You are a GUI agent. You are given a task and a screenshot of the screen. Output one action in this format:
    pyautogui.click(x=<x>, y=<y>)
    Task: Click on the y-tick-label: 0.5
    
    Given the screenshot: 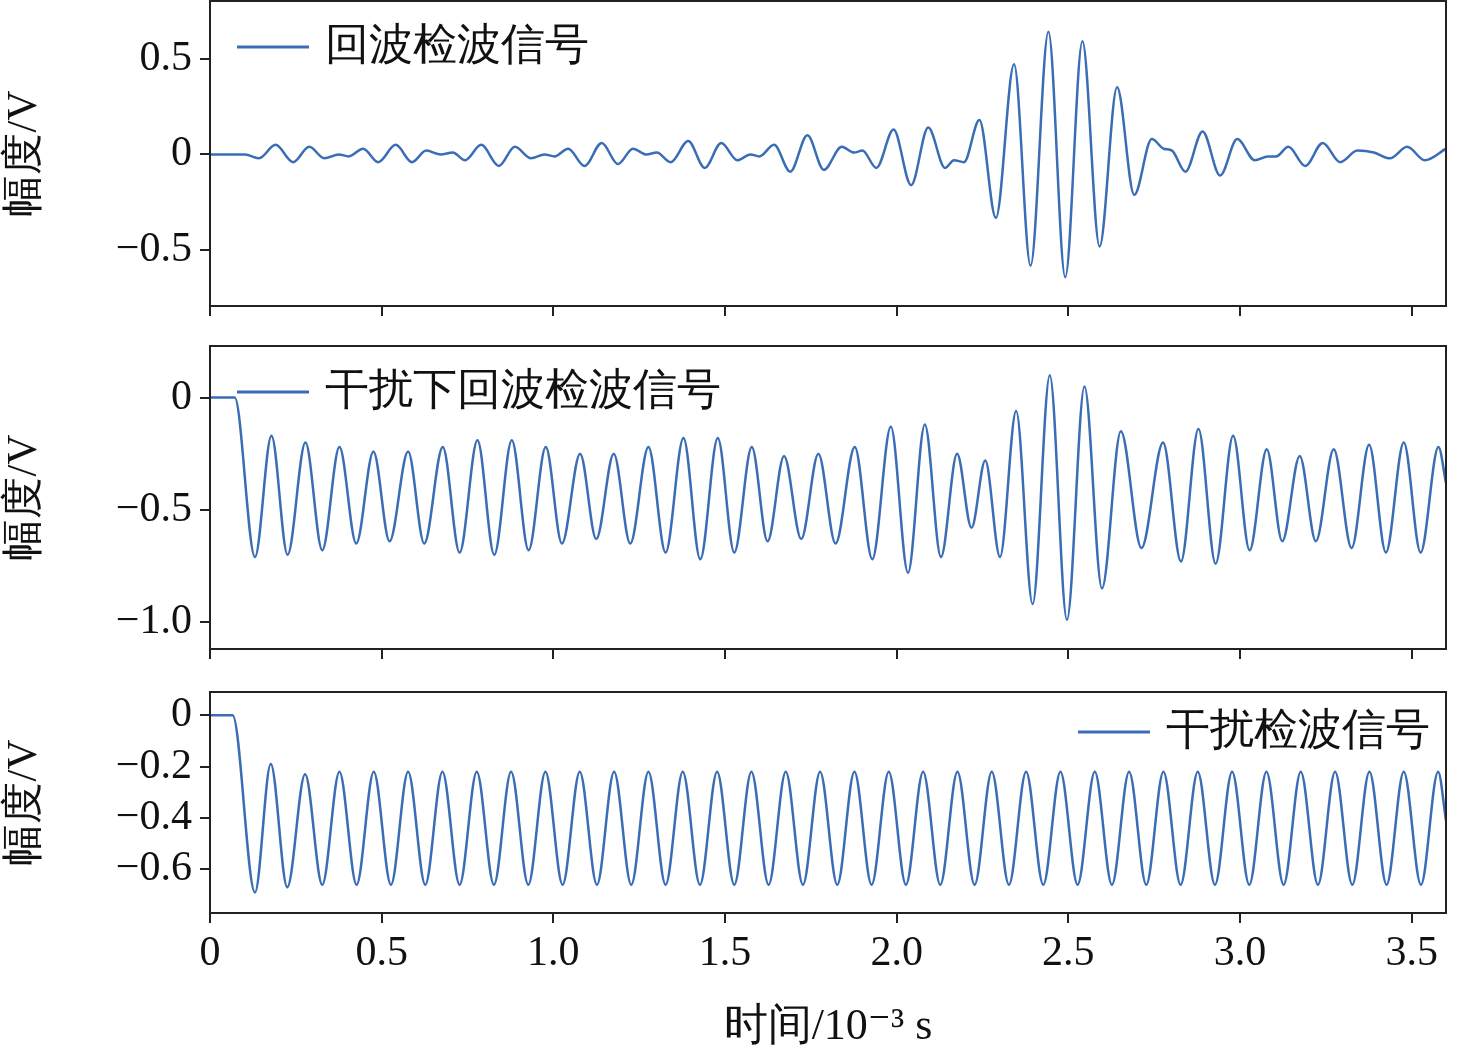 What is the action you would take?
    pyautogui.click(x=165, y=55)
    